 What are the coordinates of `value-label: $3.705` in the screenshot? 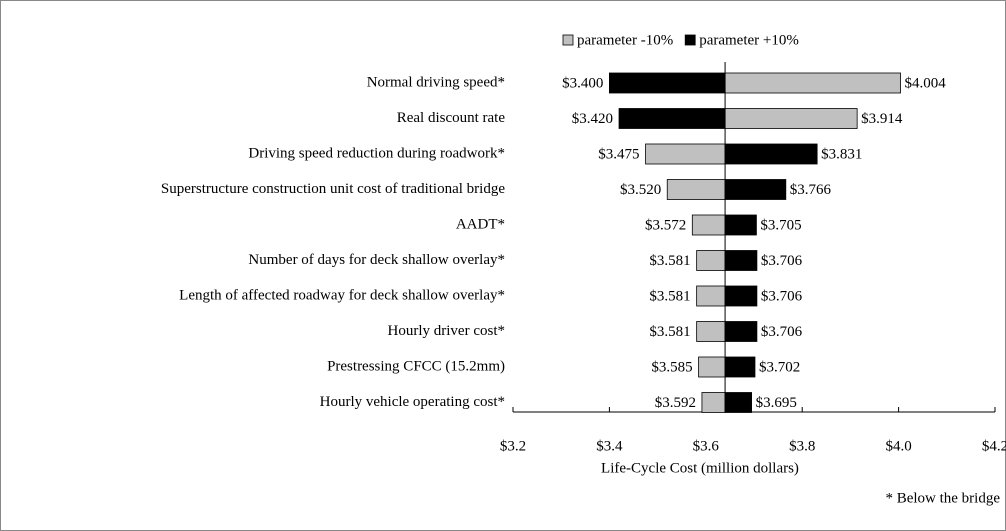 It's located at (780, 225).